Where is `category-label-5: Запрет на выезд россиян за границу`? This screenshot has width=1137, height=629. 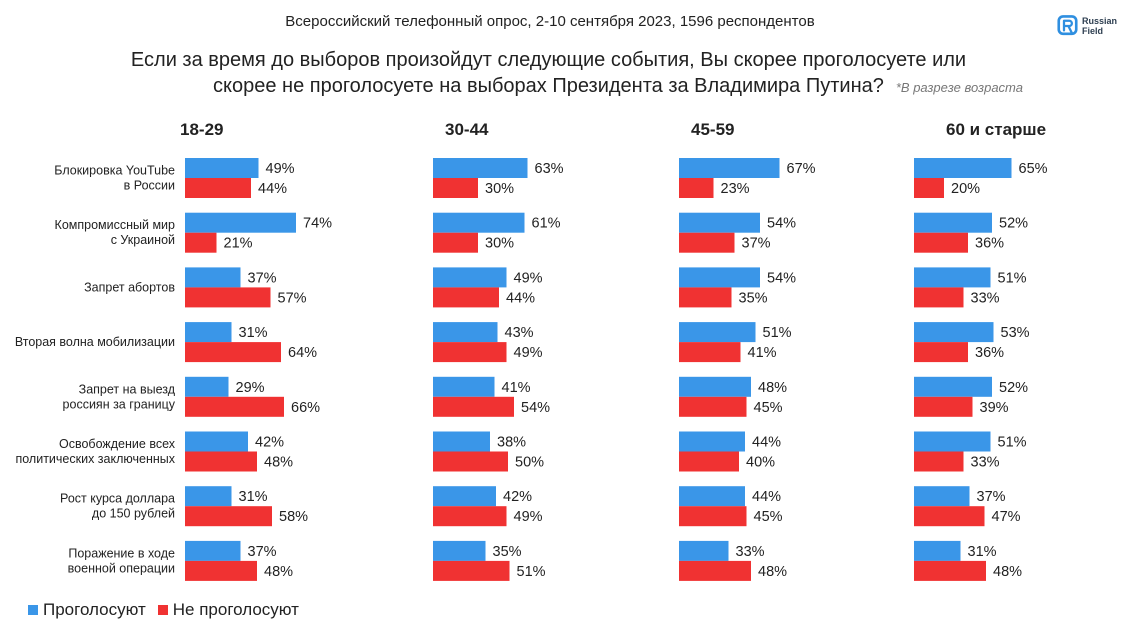 category-label-5: Запрет на выезд россиян за границу is located at coordinates (119, 396).